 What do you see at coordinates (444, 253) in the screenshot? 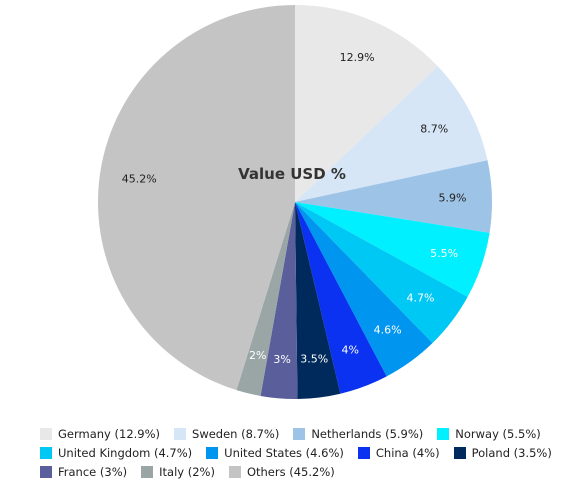
I see `slice-label-norway: 5.5%` at bounding box center [444, 253].